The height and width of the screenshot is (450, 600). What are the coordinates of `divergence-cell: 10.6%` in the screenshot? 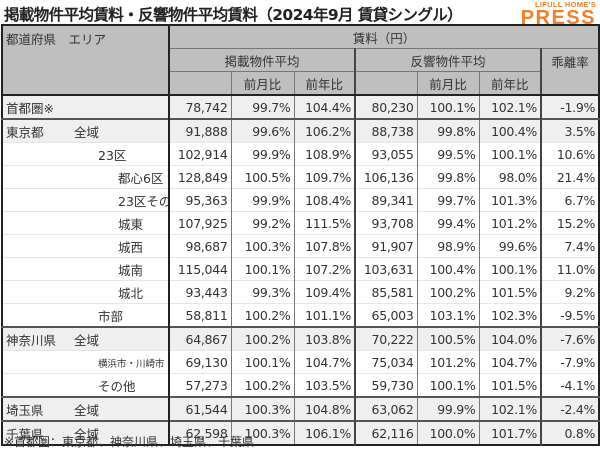 It's located at (570, 154).